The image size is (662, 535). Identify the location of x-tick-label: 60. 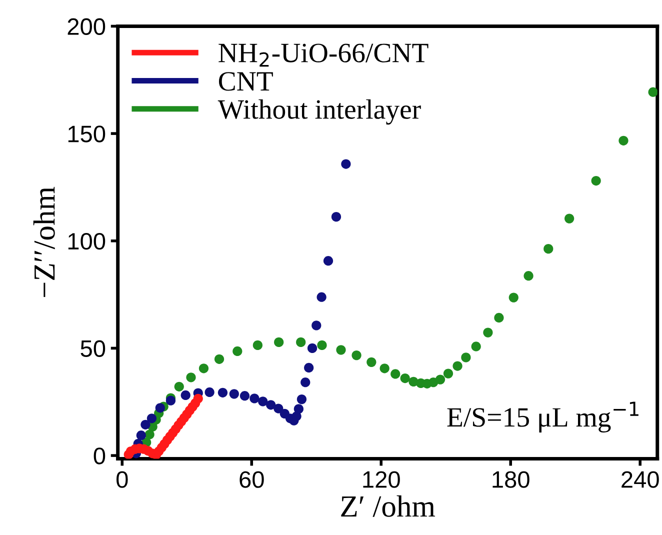
(252, 479).